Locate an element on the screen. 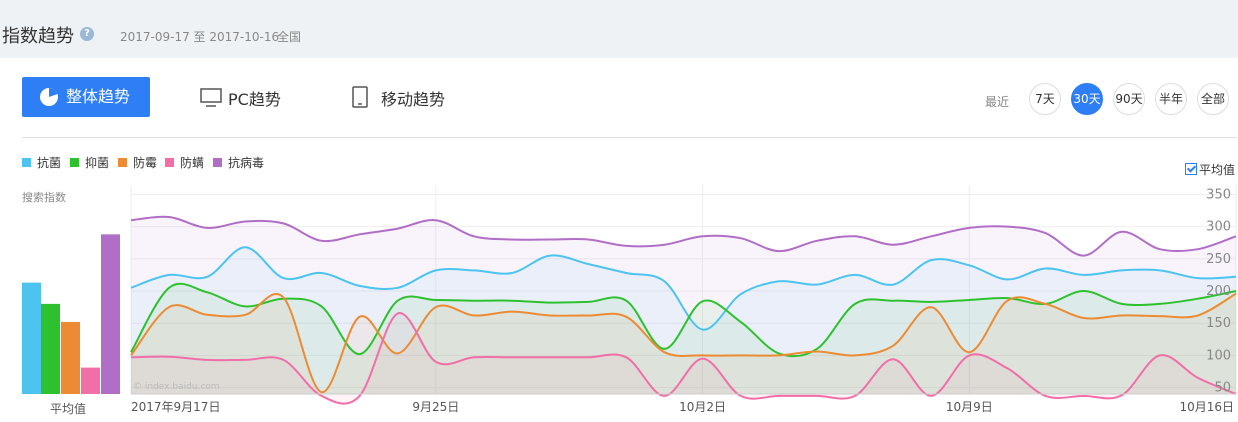 The image size is (1238, 422). average-bars-label: 平均值 is located at coordinates (68, 409).